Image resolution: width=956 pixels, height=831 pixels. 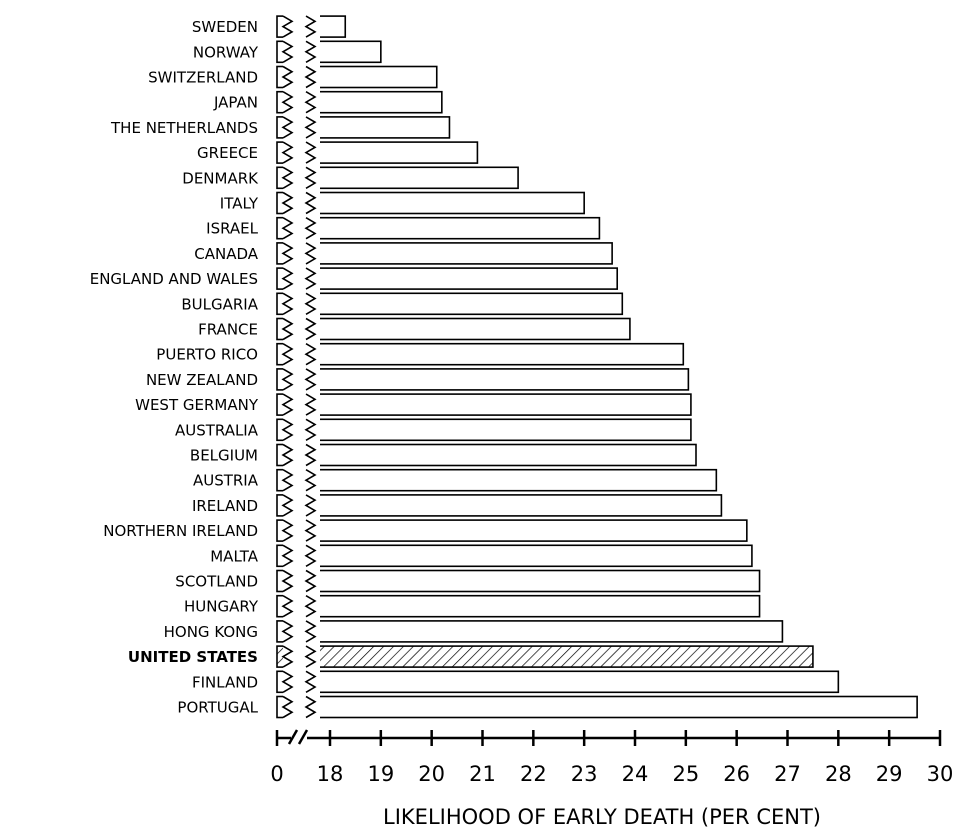 What do you see at coordinates (889, 774) in the screenshot?
I see `x-tick-label: 29` at bounding box center [889, 774].